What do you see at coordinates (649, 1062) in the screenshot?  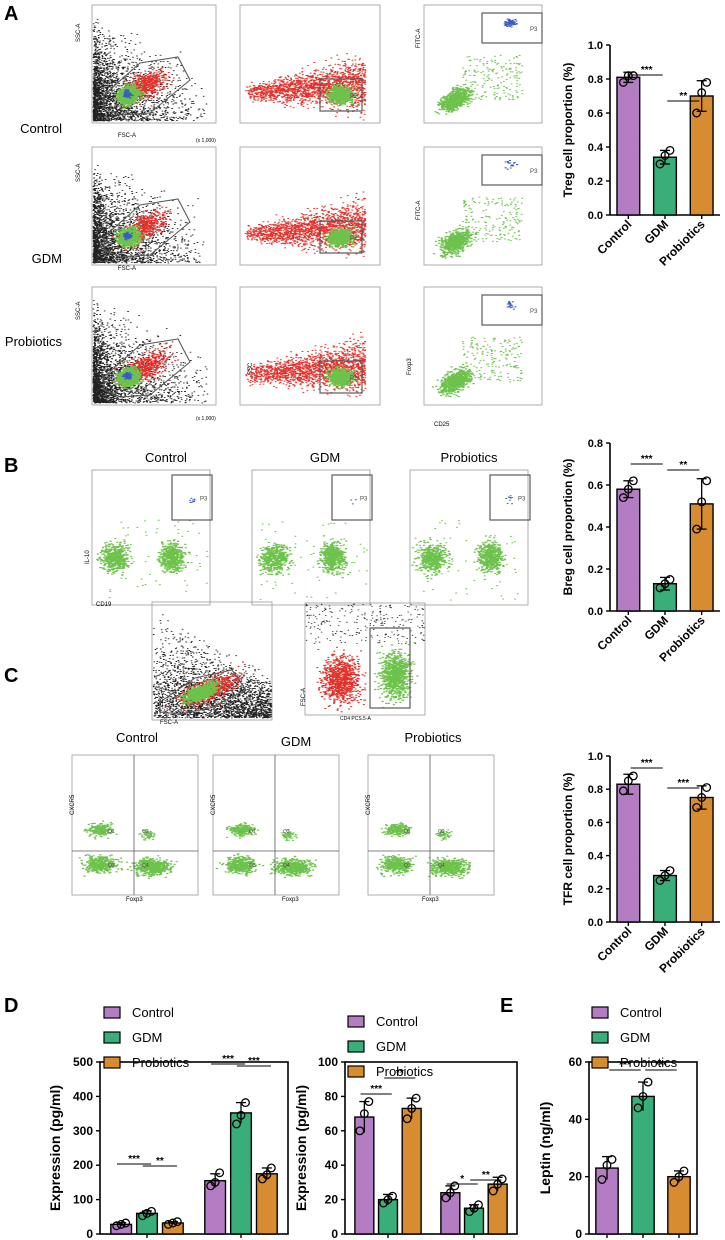 I see `legend-label: Probiotics` at bounding box center [649, 1062].